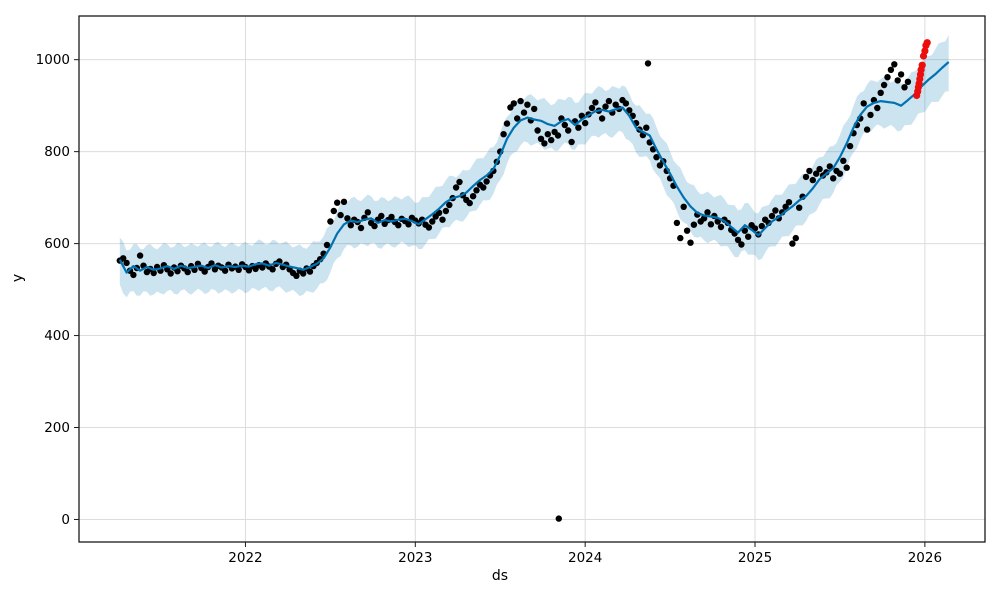 The width and height of the screenshot is (1000, 600). I want to click on x-axis-label: ds, so click(500, 576).